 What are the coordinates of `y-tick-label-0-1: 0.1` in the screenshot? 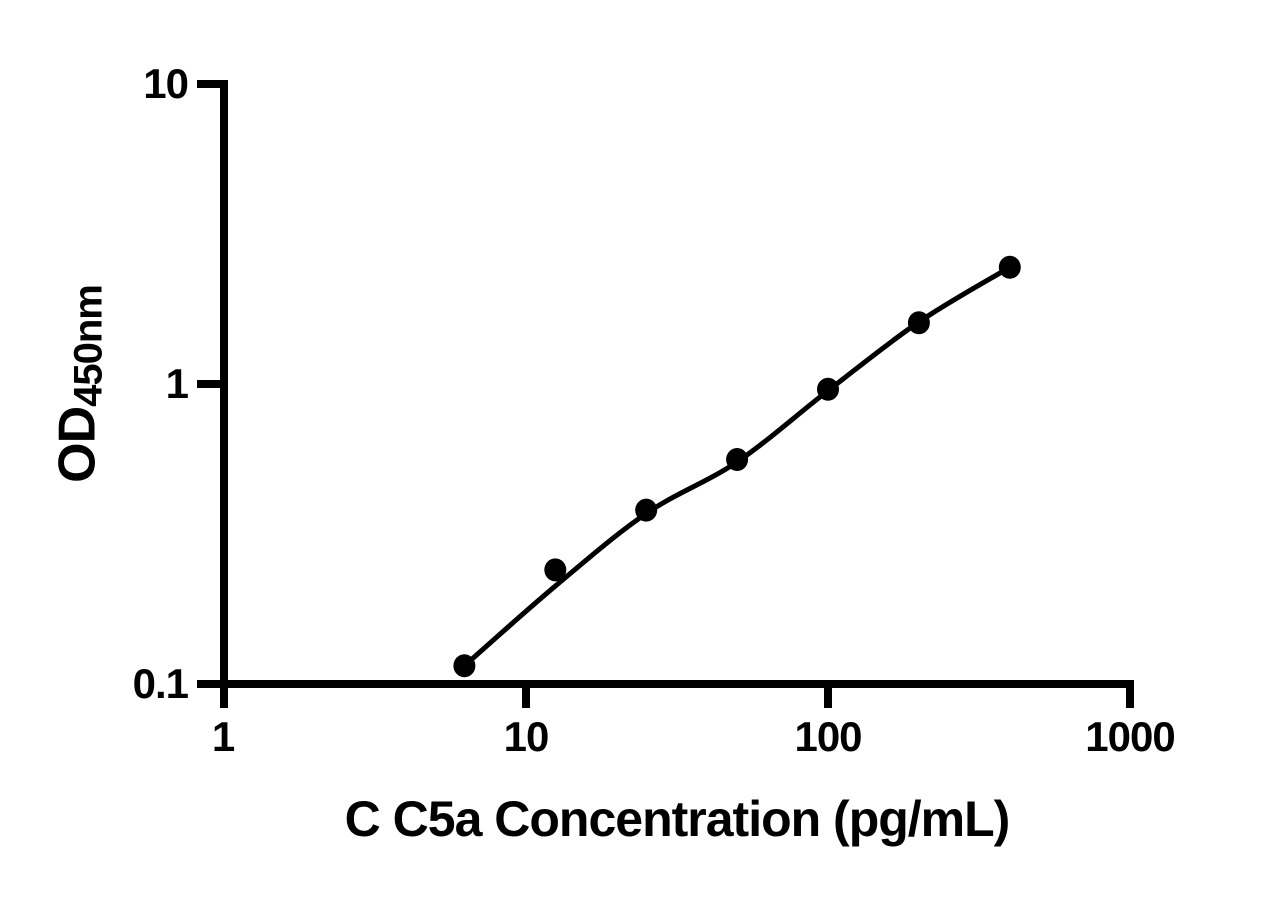 It's located at (160, 683).